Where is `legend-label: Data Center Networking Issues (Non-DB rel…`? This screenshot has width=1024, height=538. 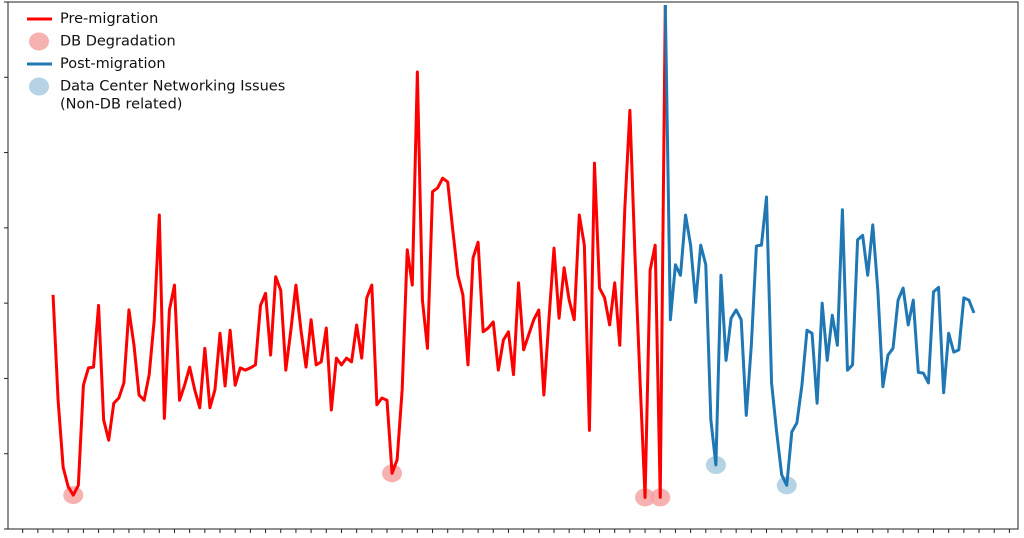
legend-label: Data Center Networking Issues (Non-DB rel… is located at coordinates (172, 96).